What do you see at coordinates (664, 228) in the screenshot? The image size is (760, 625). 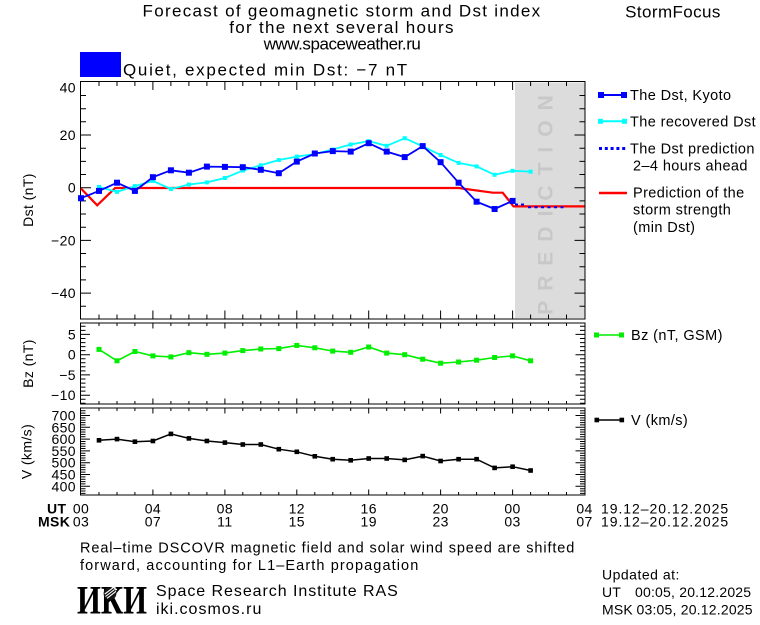 I see `svg-text: (min Dst)` at bounding box center [664, 228].